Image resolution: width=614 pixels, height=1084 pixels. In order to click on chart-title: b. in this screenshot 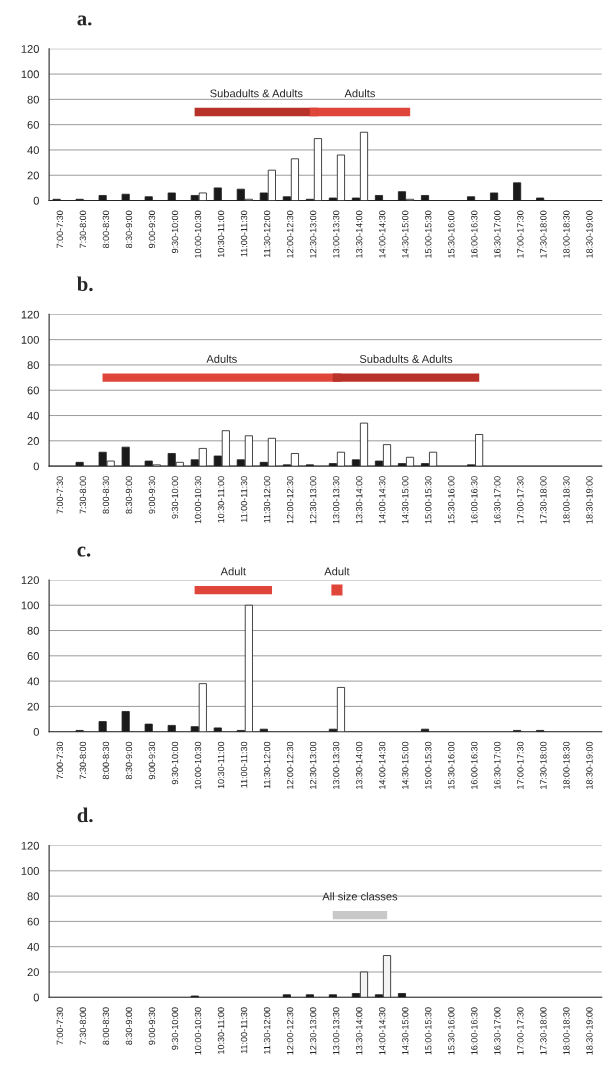, I will do `click(85, 284)`.